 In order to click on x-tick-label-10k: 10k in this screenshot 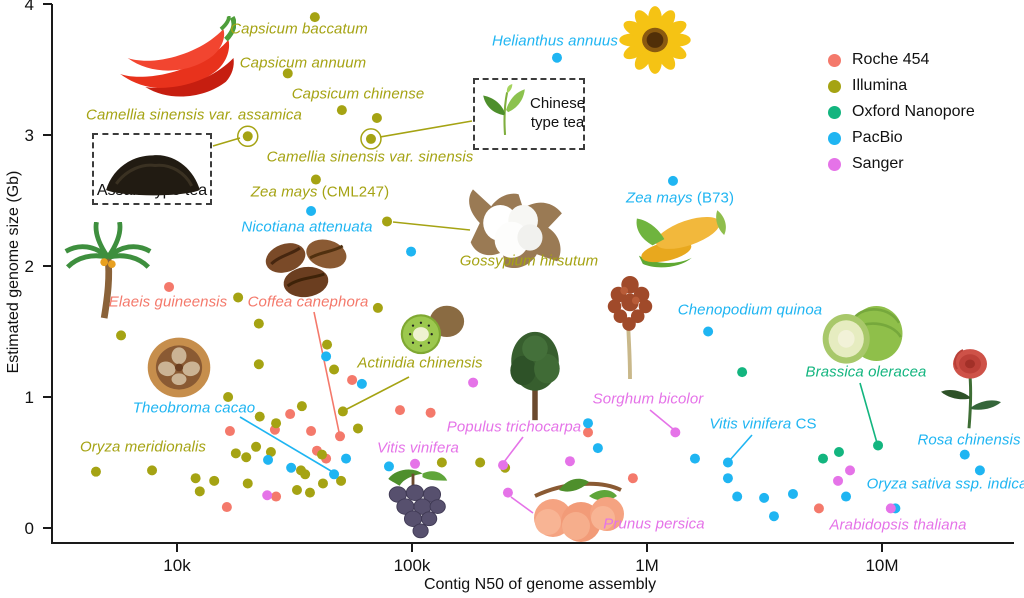, I will do `click(177, 565)`.